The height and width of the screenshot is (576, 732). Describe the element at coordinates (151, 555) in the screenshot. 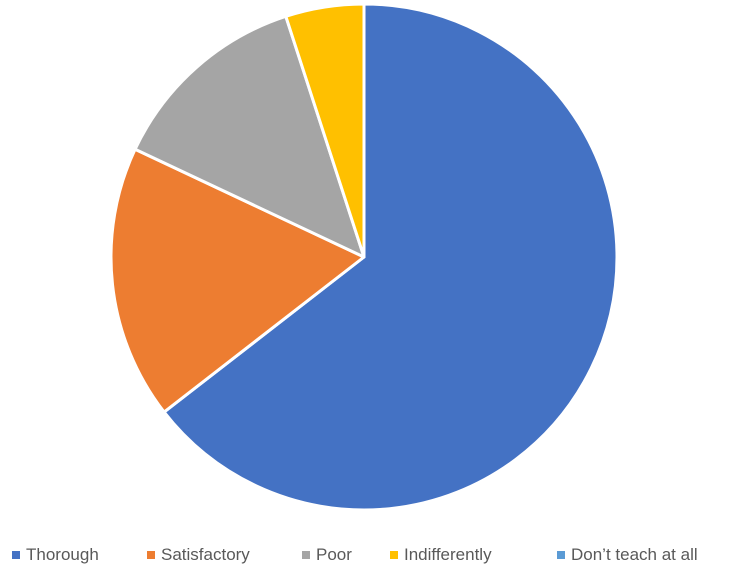

I see `legend-swatch-satisfactory` at that location.